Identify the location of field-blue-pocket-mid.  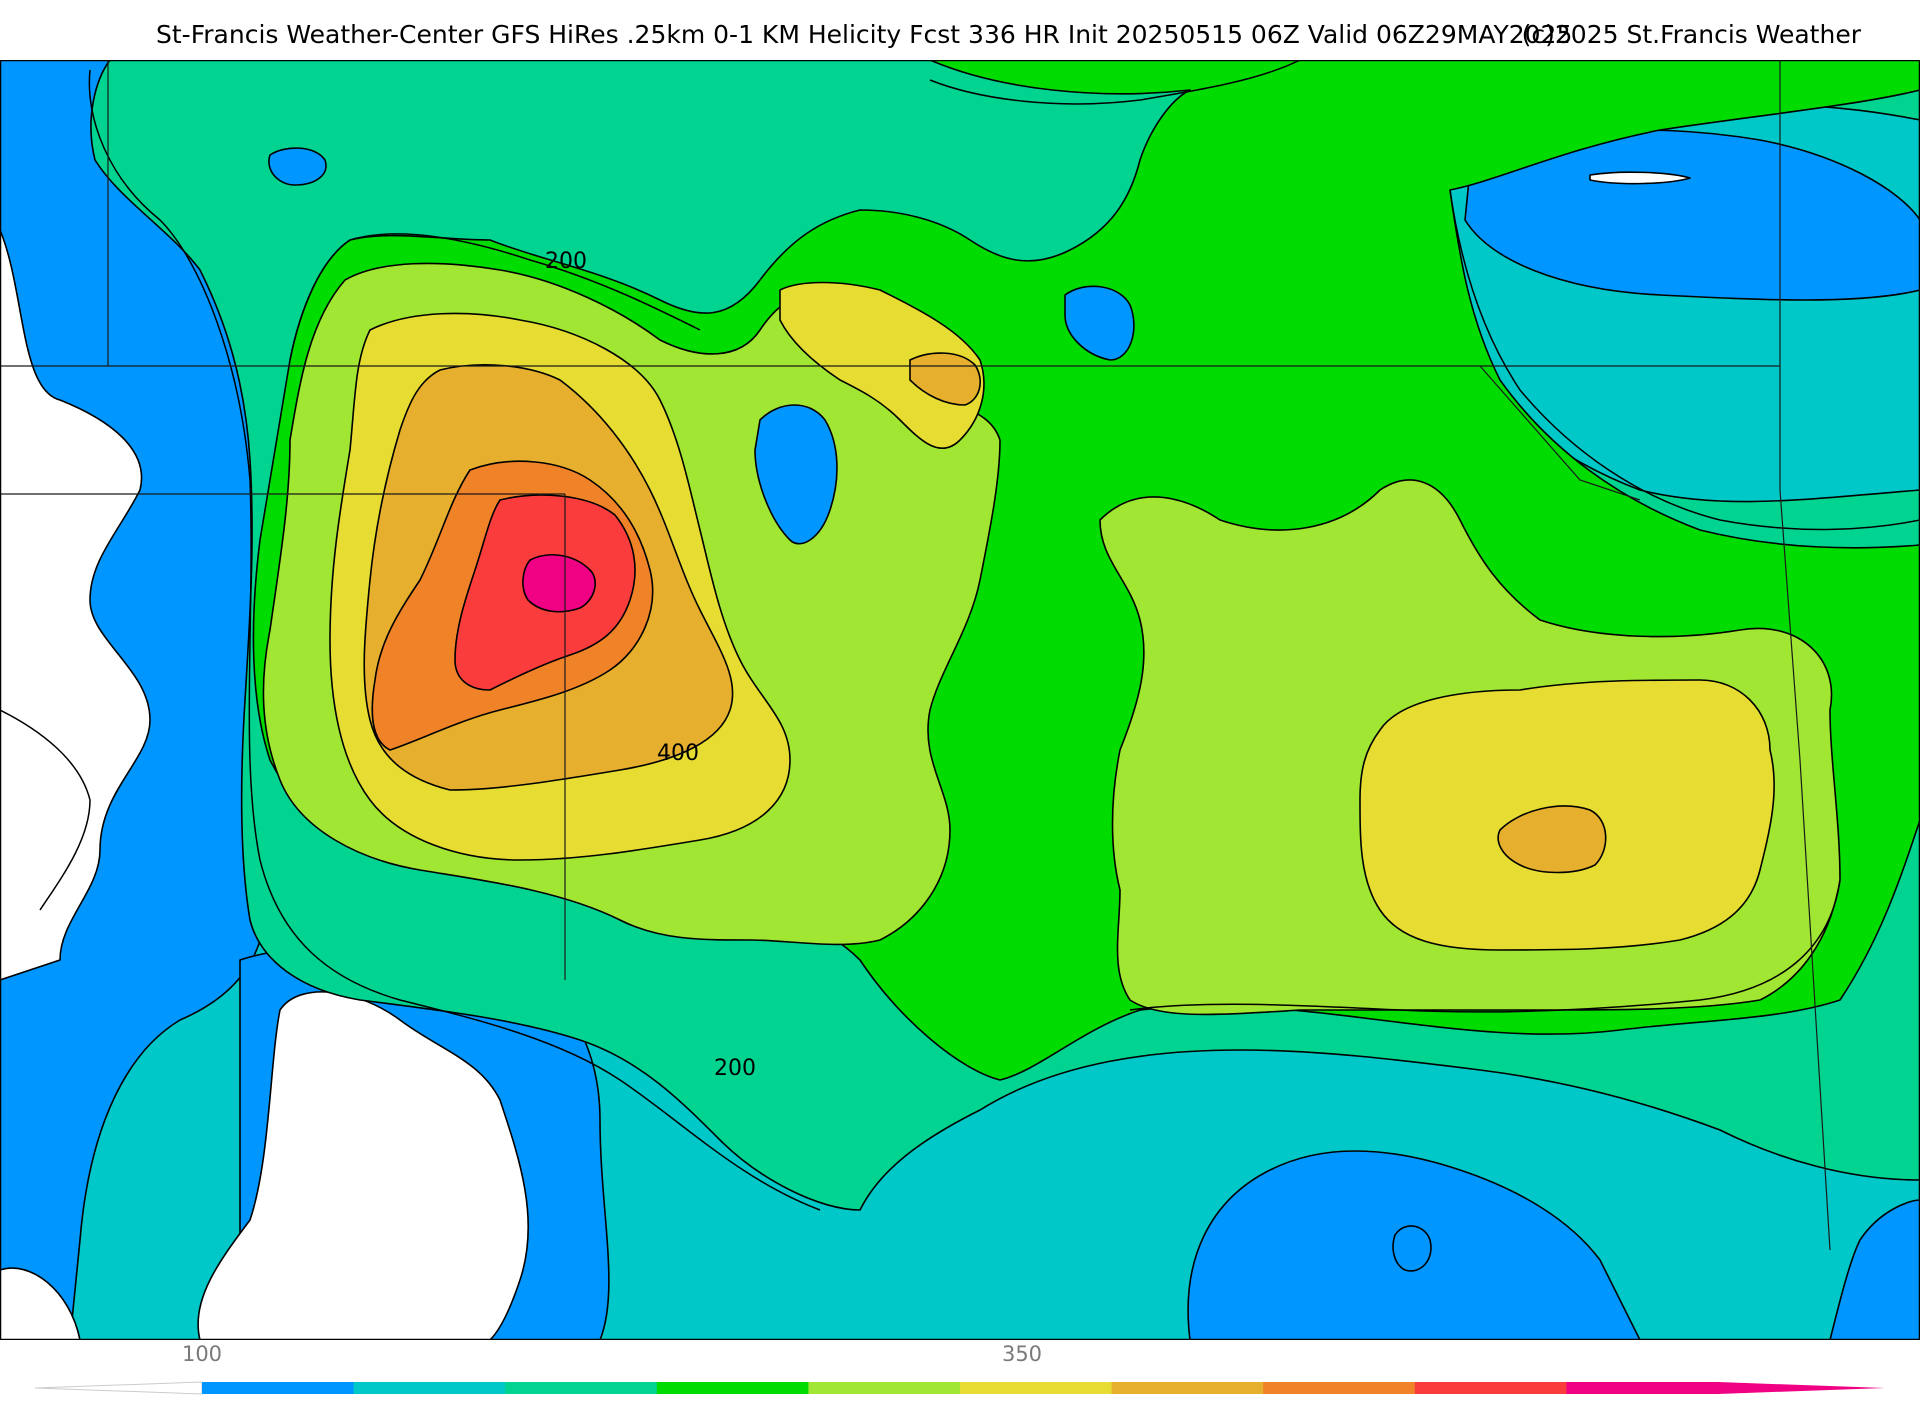
(1099, 323).